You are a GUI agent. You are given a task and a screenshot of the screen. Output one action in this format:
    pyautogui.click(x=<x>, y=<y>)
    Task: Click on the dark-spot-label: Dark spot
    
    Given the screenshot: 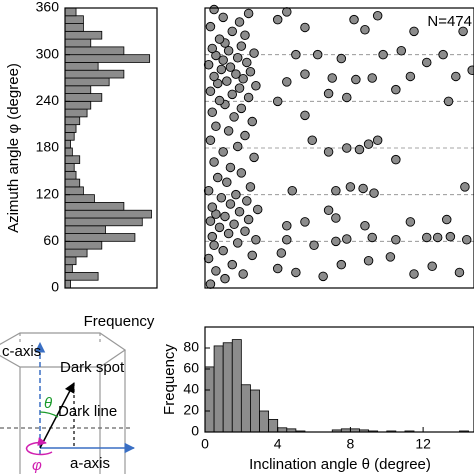 What is the action you would take?
    pyautogui.click(x=92, y=367)
    